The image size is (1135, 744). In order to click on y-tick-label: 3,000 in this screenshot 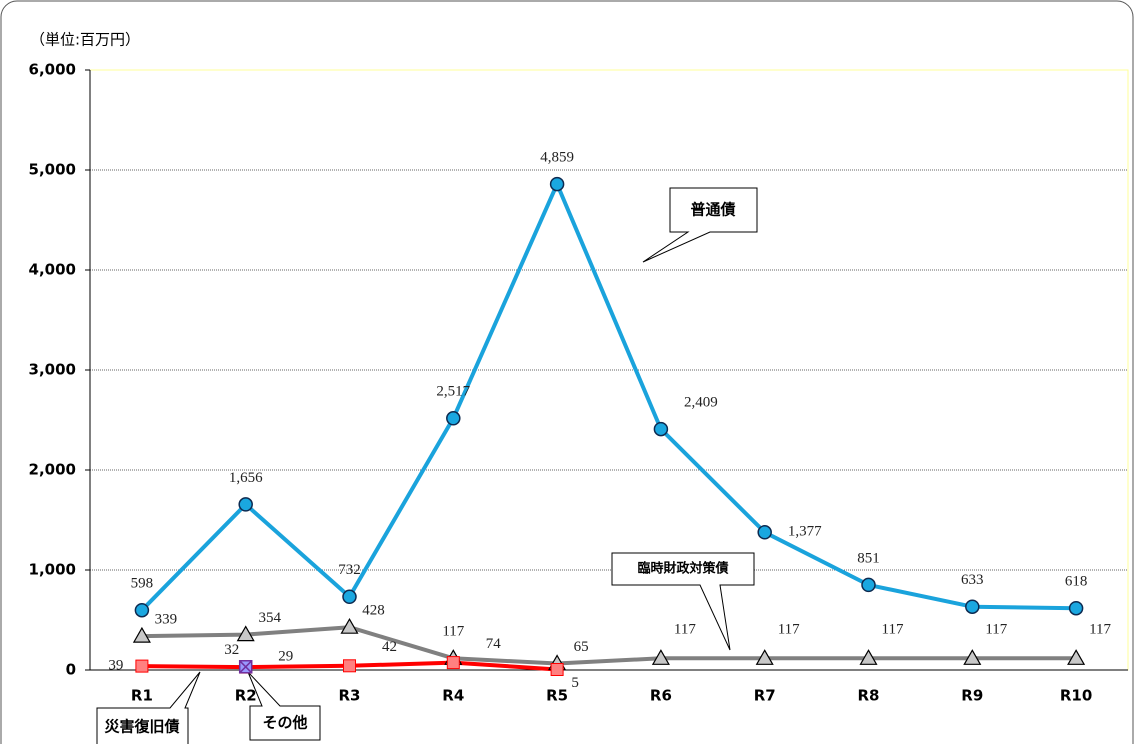, I will do `click(52, 370)`.